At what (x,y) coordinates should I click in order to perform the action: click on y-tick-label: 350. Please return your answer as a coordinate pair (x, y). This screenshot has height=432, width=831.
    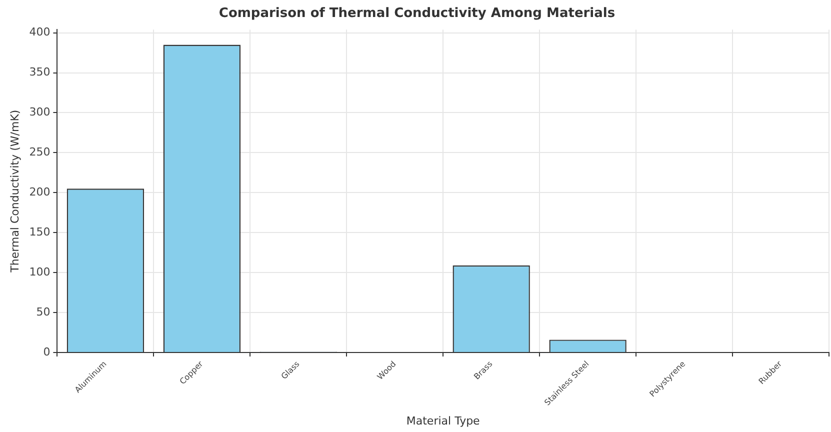
    Looking at the image, I should click on (39, 72).